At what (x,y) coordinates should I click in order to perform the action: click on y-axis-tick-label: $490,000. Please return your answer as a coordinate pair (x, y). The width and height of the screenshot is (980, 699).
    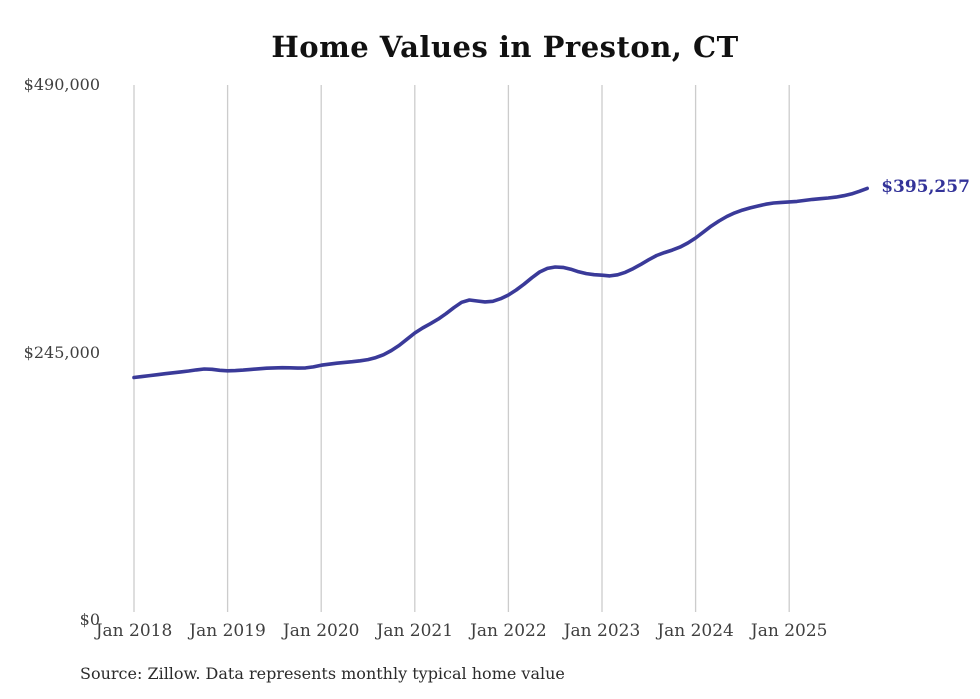
    Looking at the image, I should click on (61, 84).